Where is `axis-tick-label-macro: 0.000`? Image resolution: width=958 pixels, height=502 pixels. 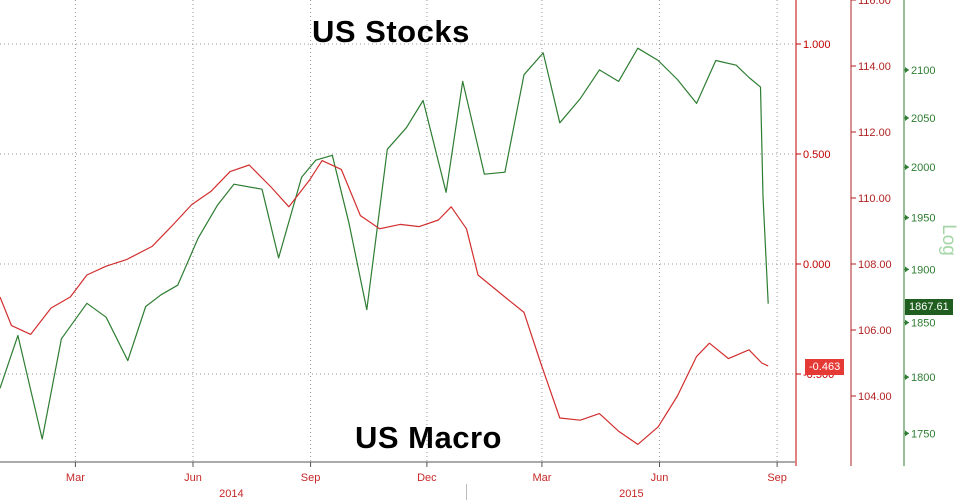 axis-tick-label-macro: 0.000 is located at coordinates (817, 265).